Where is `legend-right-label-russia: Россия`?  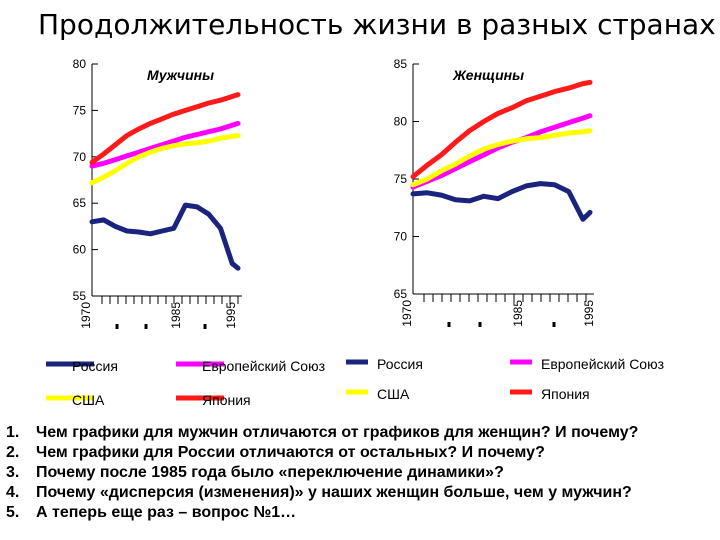 legend-right-label-russia: Россия is located at coordinates (400, 364).